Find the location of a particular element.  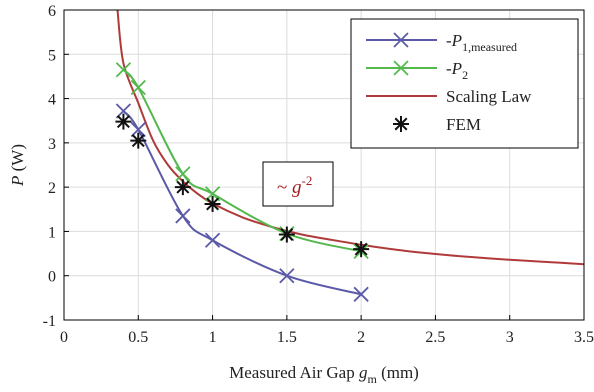

legend-label: -P1,measured is located at coordinates (481, 42).